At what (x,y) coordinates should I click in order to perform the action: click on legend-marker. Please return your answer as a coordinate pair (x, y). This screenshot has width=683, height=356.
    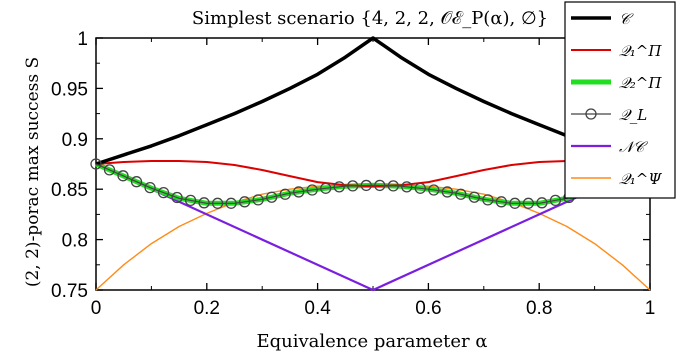
    Looking at the image, I should click on (591, 114).